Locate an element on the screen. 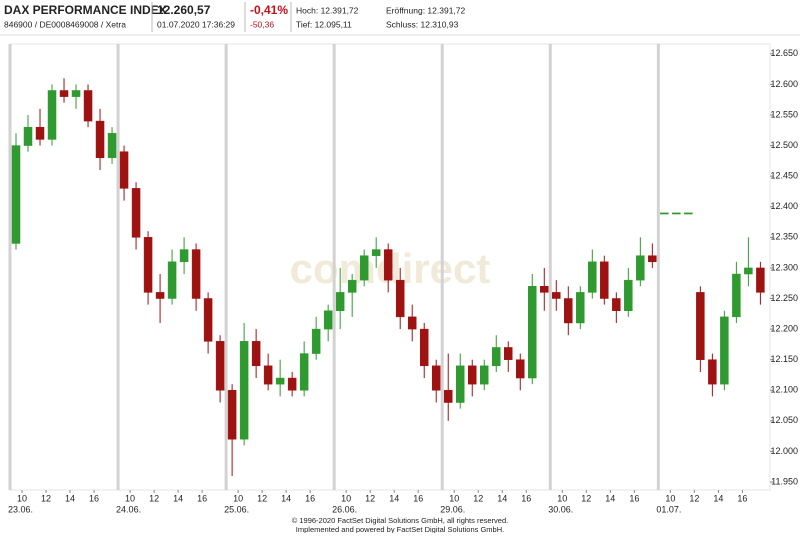 Image resolution: width=800 pixels, height=538 pixels. timestamp: 01.07.2020 17:36:29 is located at coordinates (196, 24).